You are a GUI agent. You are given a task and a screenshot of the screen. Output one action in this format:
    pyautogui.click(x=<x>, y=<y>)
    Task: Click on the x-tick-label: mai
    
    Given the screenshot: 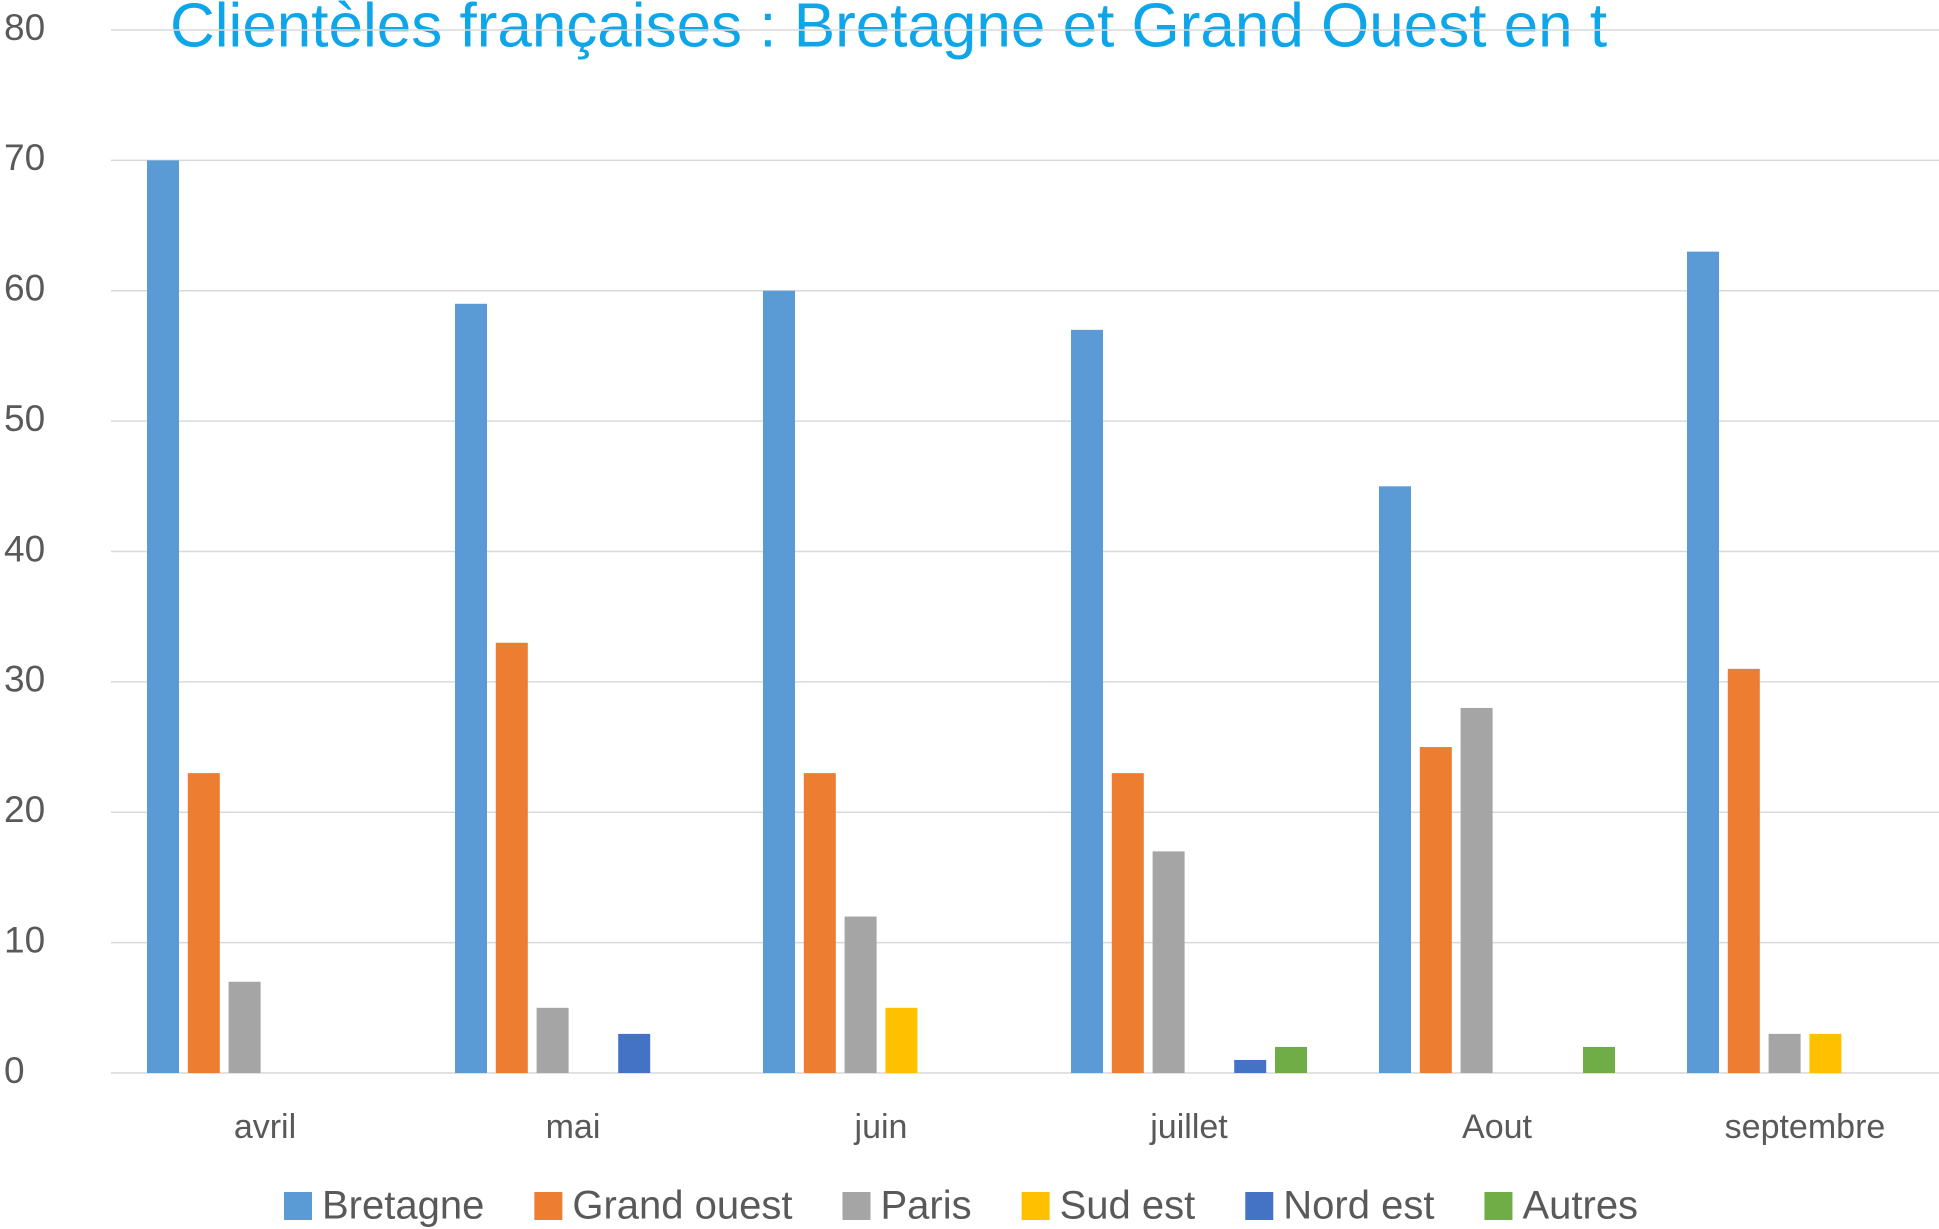 What is the action you would take?
    pyautogui.click(x=573, y=1127)
    